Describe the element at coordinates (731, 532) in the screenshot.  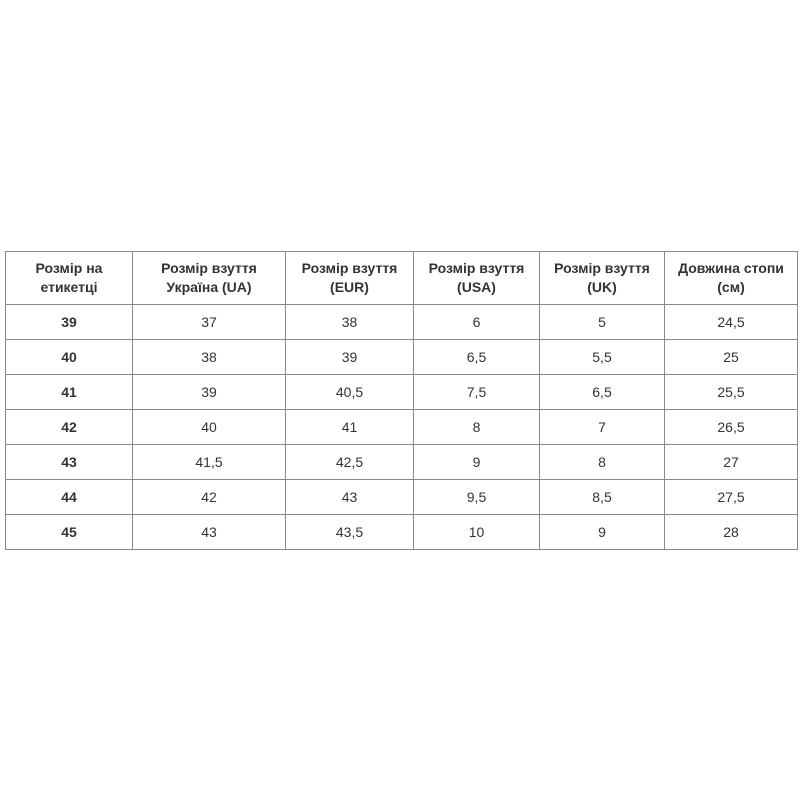
I see `table-cell: 28` at that location.